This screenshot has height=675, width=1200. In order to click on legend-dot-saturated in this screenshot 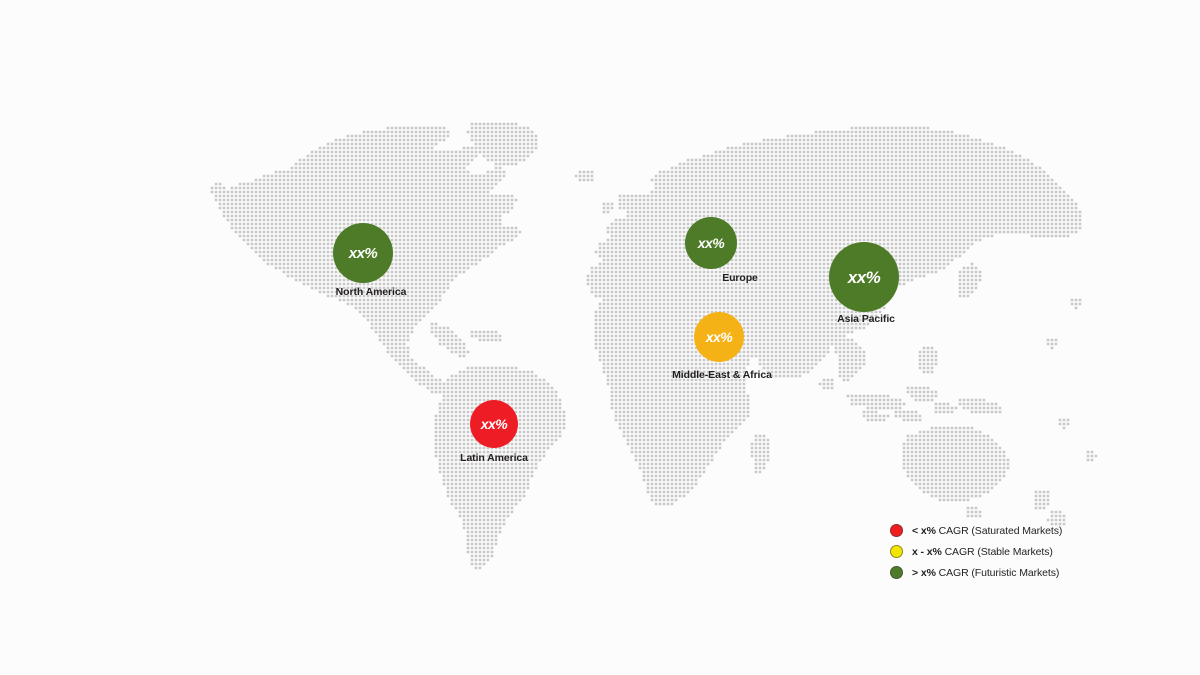, I will do `click(896, 530)`.